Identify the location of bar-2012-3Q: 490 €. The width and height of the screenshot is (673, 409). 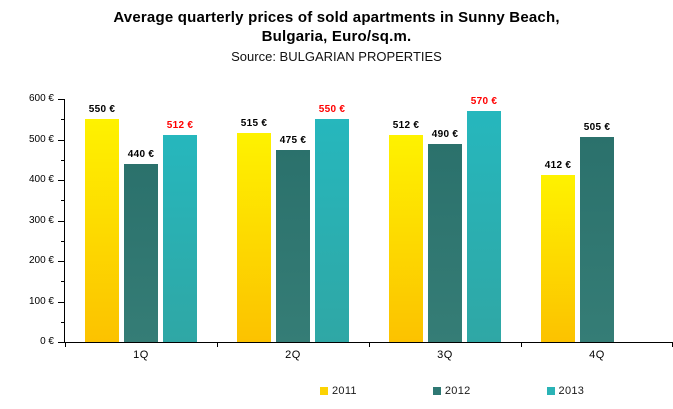
(445, 235).